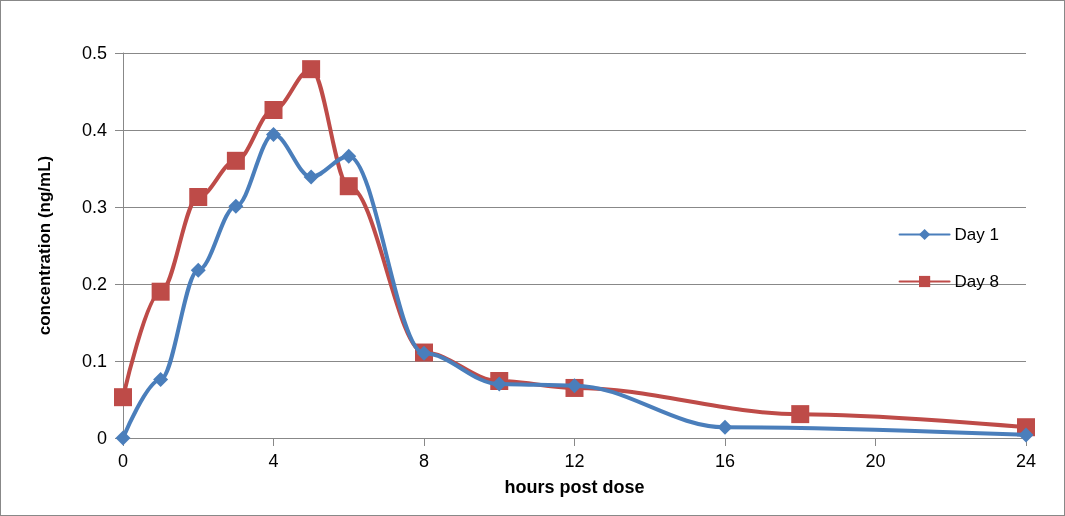 The width and height of the screenshot is (1065, 516). What do you see at coordinates (875, 461) in the screenshot?
I see `x-tick-label: 20` at bounding box center [875, 461].